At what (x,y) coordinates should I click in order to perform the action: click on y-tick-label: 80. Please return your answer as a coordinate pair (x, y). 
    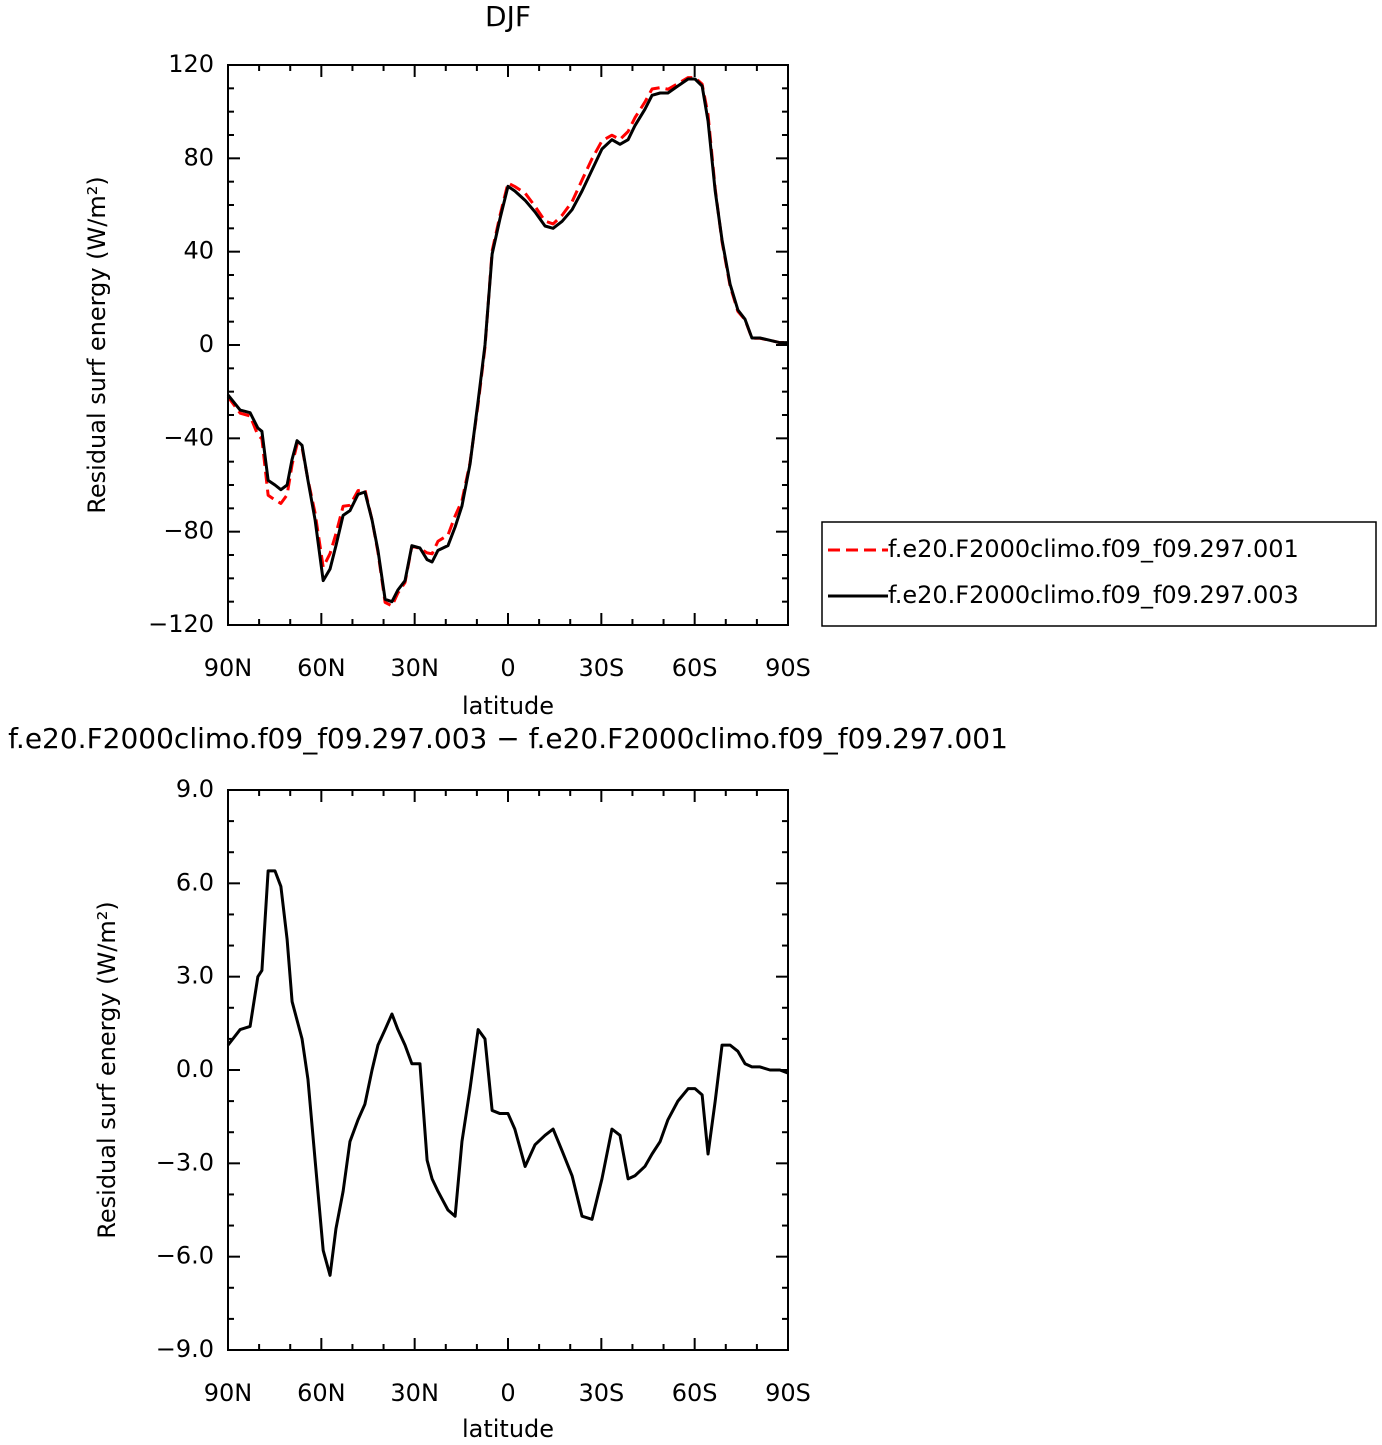
    Looking at the image, I should click on (198, 157).